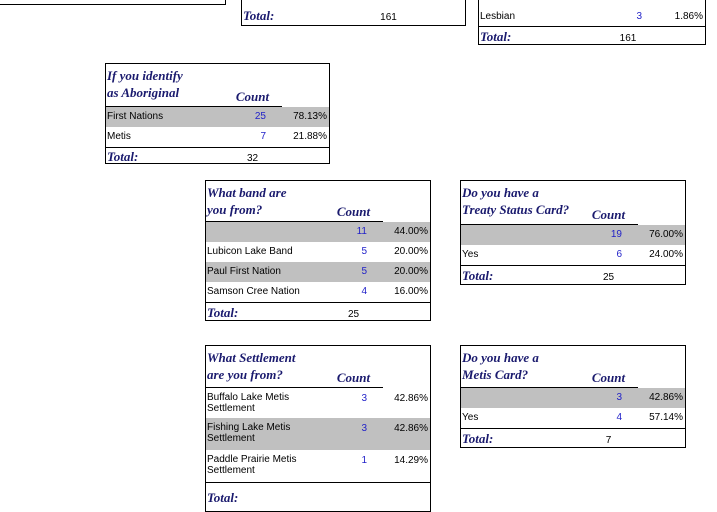  I want to click on total-count: 25, so click(353, 314).